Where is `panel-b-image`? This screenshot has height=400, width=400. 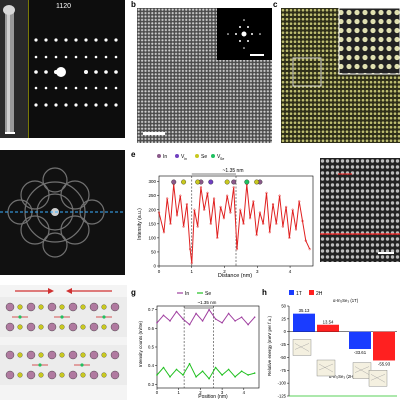
panel-b-image is located at coordinates (204, 75).